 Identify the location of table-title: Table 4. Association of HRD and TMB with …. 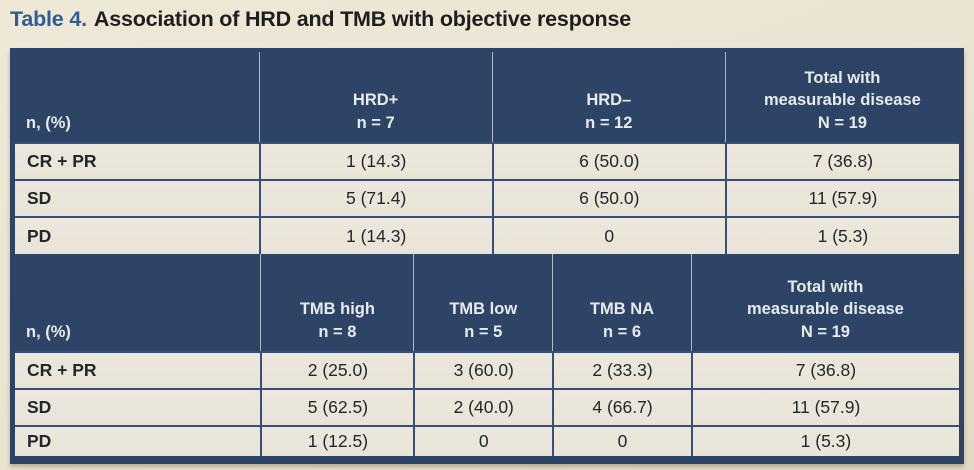
(488, 19).